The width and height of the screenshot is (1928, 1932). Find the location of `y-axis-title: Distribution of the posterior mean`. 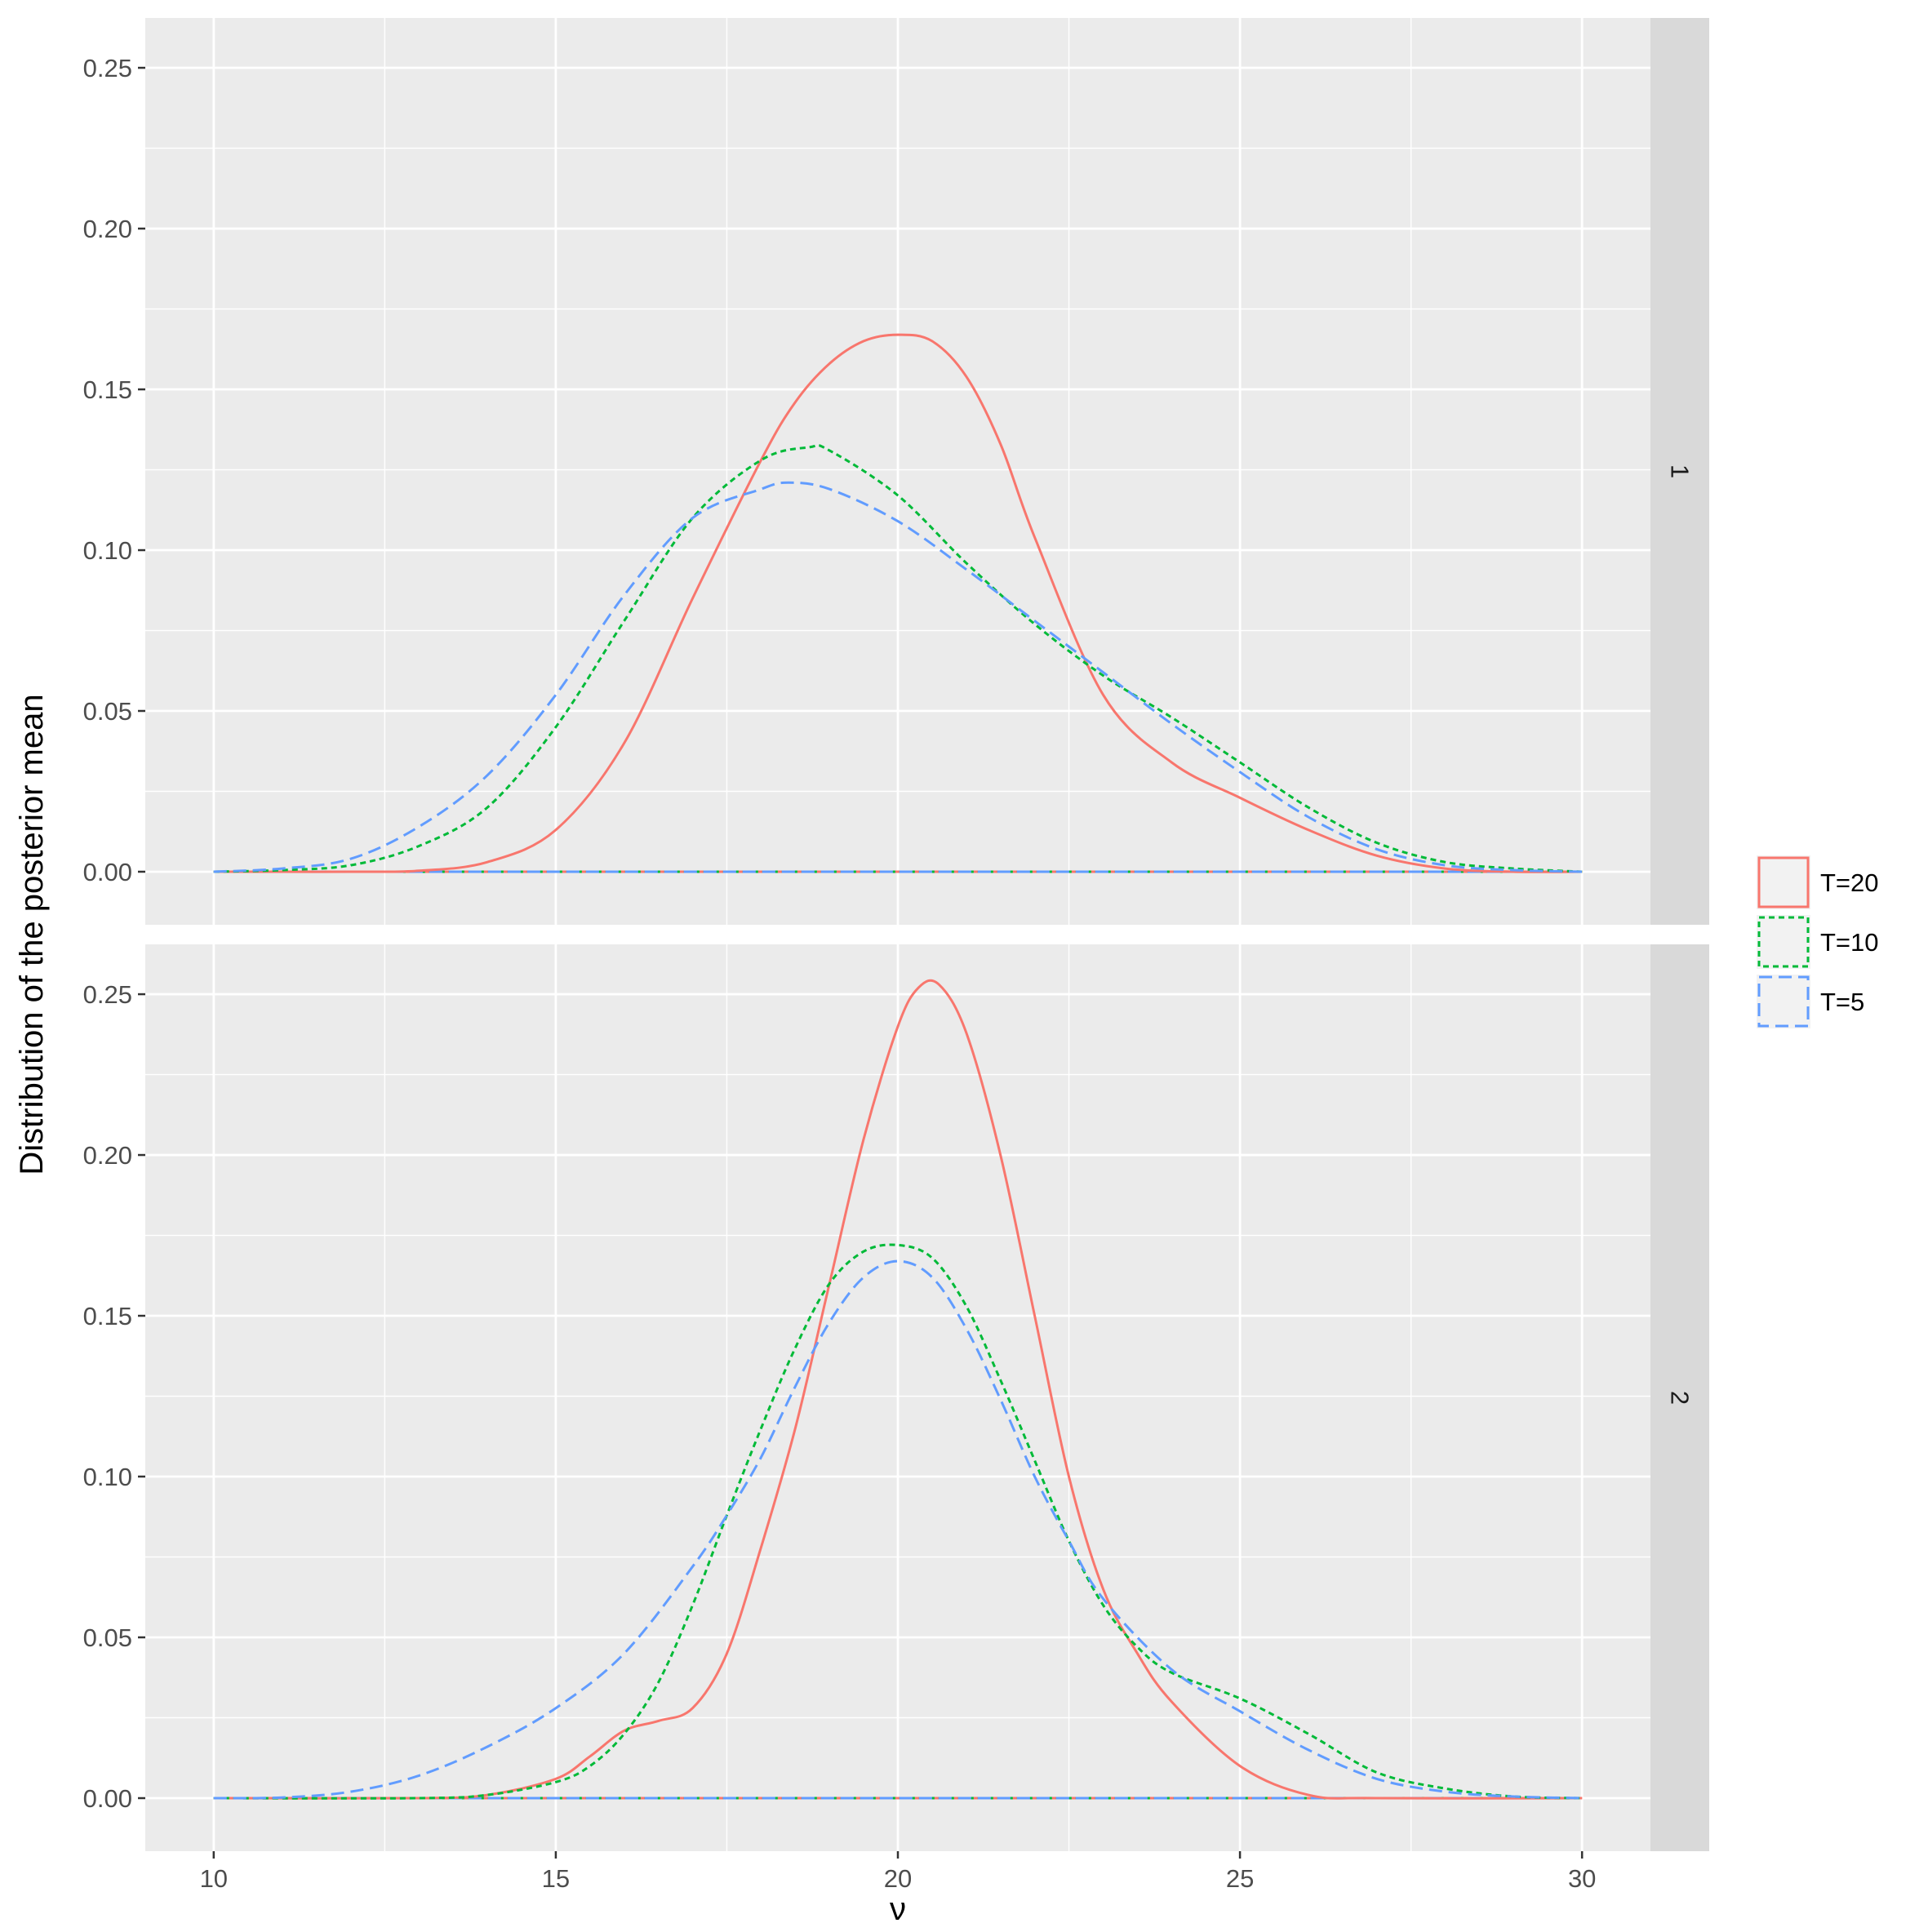

y-axis-title: Distribution of the posterior mean is located at coordinates (32, 934).